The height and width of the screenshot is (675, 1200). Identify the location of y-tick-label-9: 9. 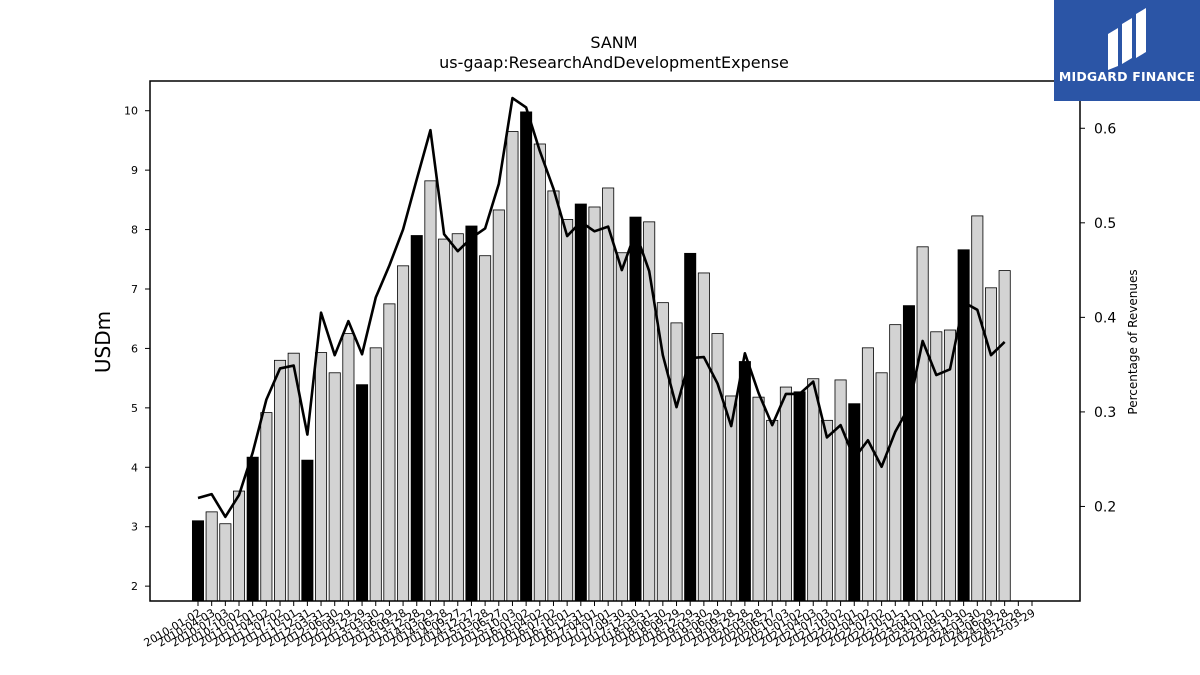
(134, 170).